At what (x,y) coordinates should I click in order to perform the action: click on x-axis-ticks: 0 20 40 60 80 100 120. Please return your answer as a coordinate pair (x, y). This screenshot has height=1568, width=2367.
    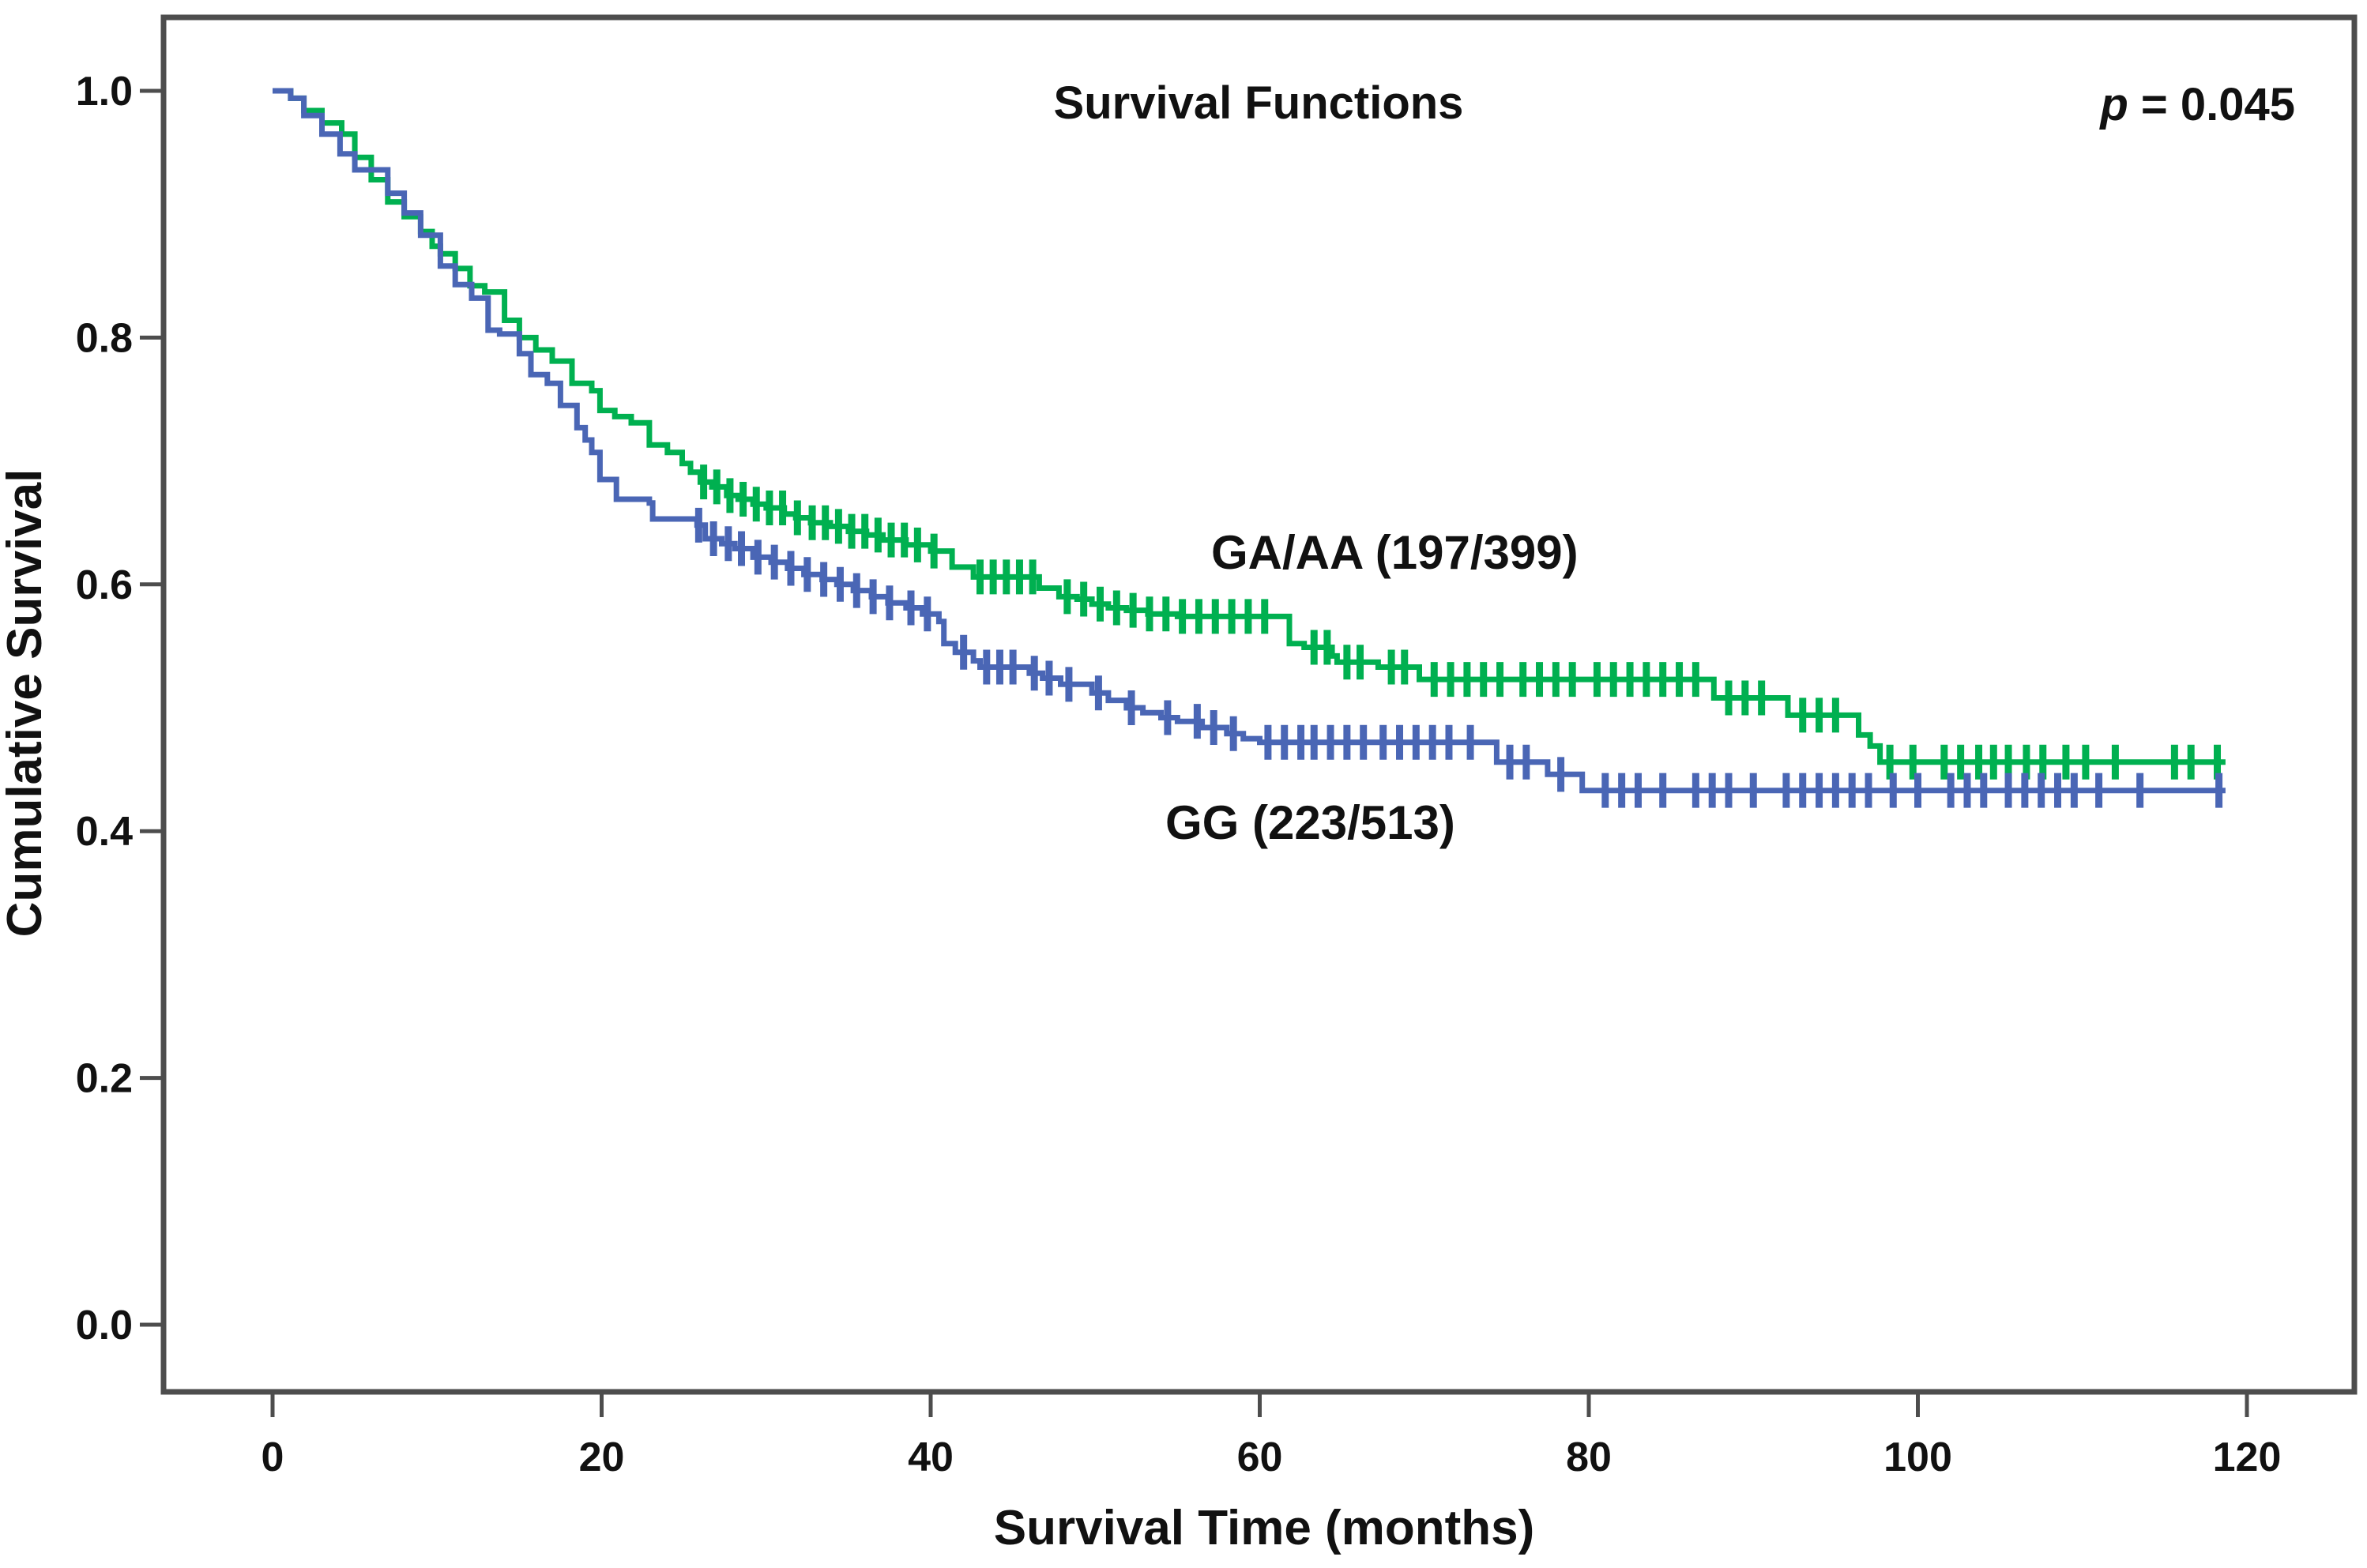
    Looking at the image, I should click on (1272, 1436).